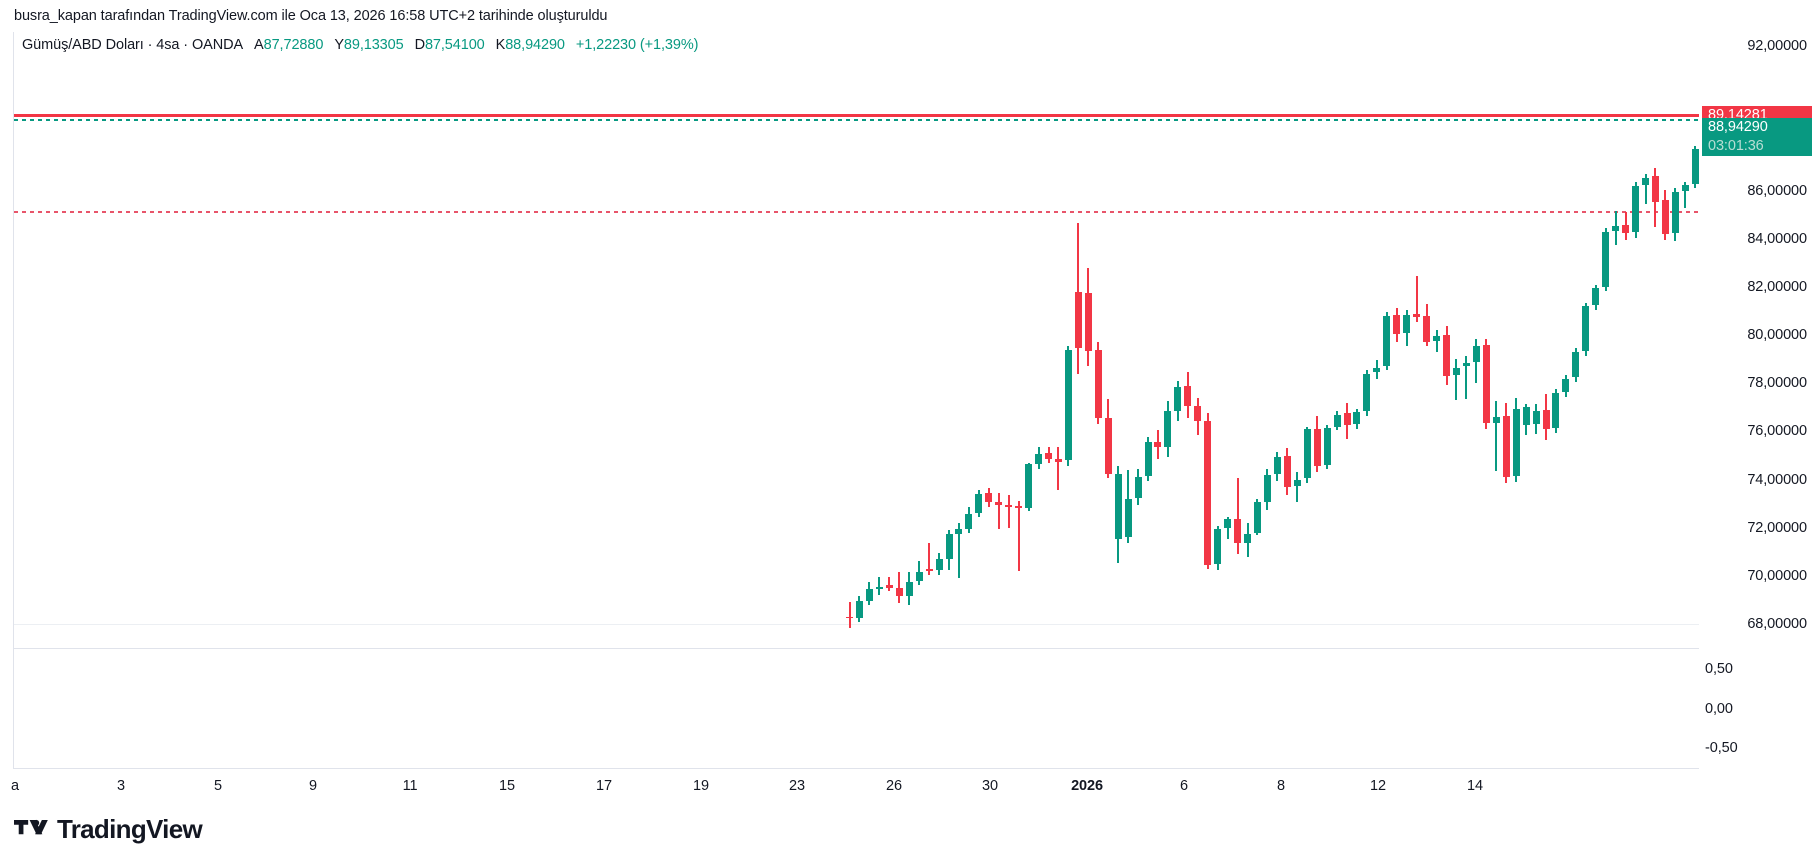  What do you see at coordinates (856, 648) in the screenshot?
I see `pane-separator` at bounding box center [856, 648].